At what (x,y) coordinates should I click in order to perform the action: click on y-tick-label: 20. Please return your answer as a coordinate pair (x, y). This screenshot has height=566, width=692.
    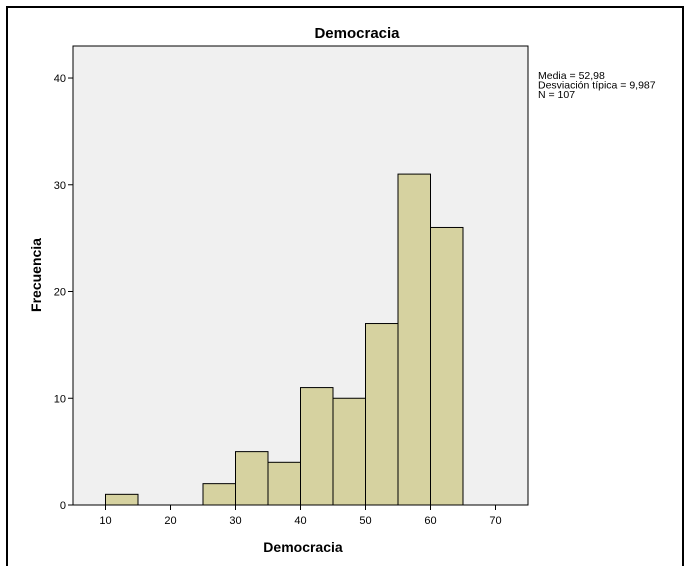
    Looking at the image, I should click on (60, 293).